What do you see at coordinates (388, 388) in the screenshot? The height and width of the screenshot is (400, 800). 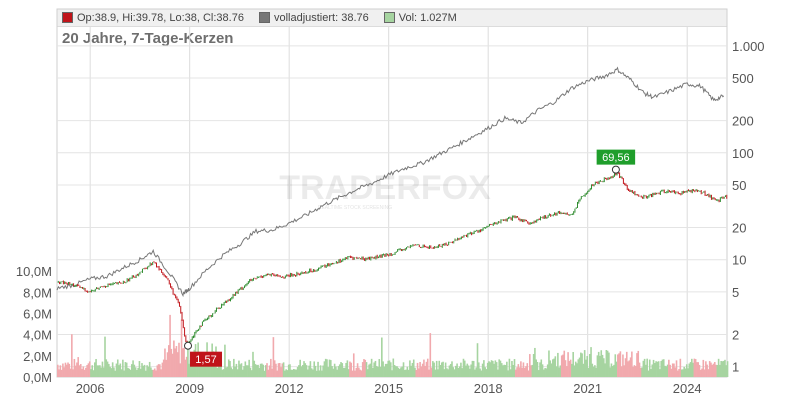 I see `x-tick-label: 2015` at bounding box center [388, 388].